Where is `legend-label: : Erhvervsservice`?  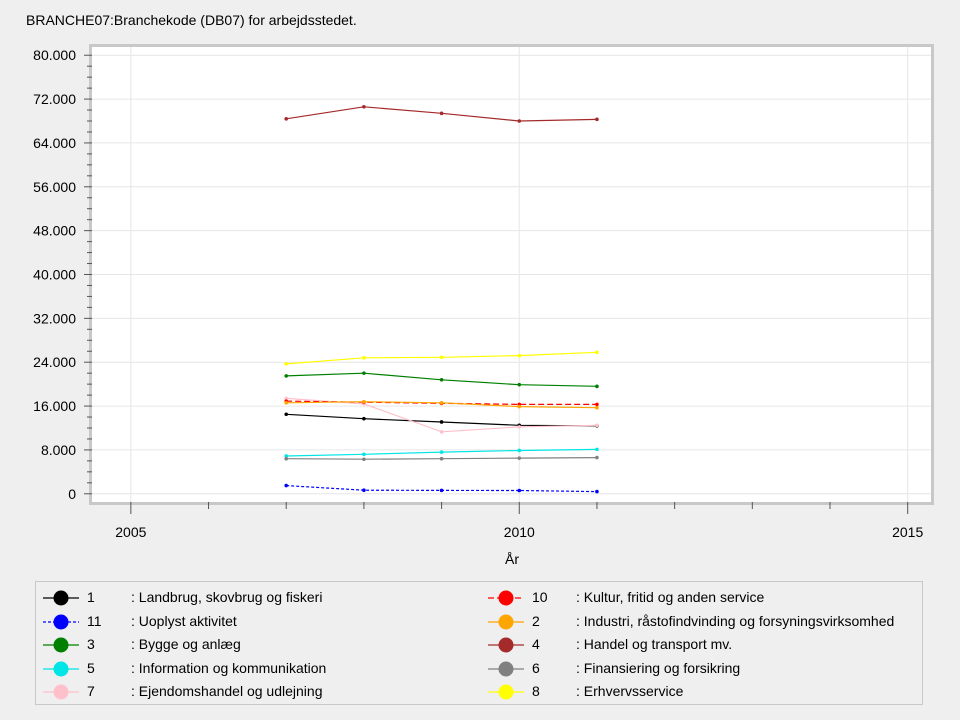
legend-label: : Erhvervsservice is located at coordinates (630, 691).